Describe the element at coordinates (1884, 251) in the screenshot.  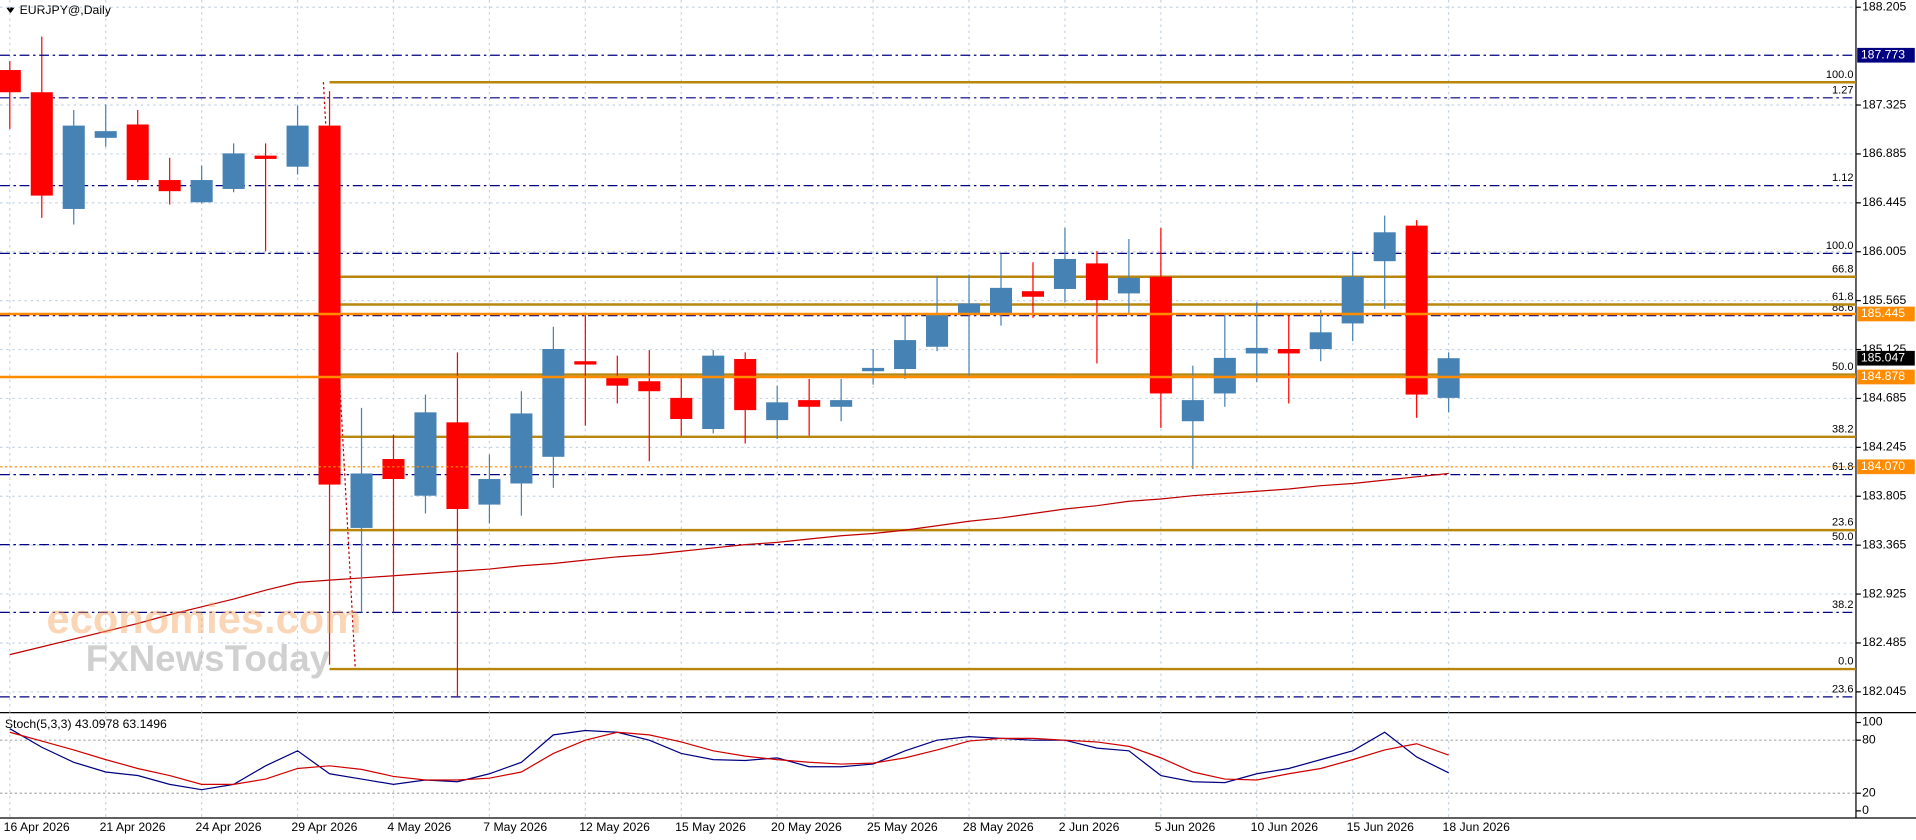
I see `y-tick-label: 186.005` at that location.